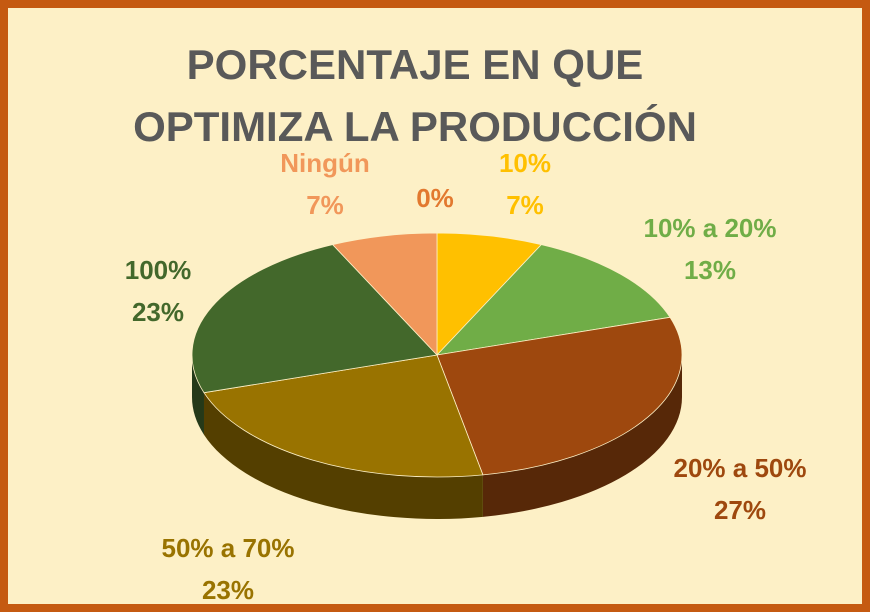 This screenshot has height=612, width=870. Describe the element at coordinates (525, 163) in the screenshot. I see `data-label-category: 10%` at that location.